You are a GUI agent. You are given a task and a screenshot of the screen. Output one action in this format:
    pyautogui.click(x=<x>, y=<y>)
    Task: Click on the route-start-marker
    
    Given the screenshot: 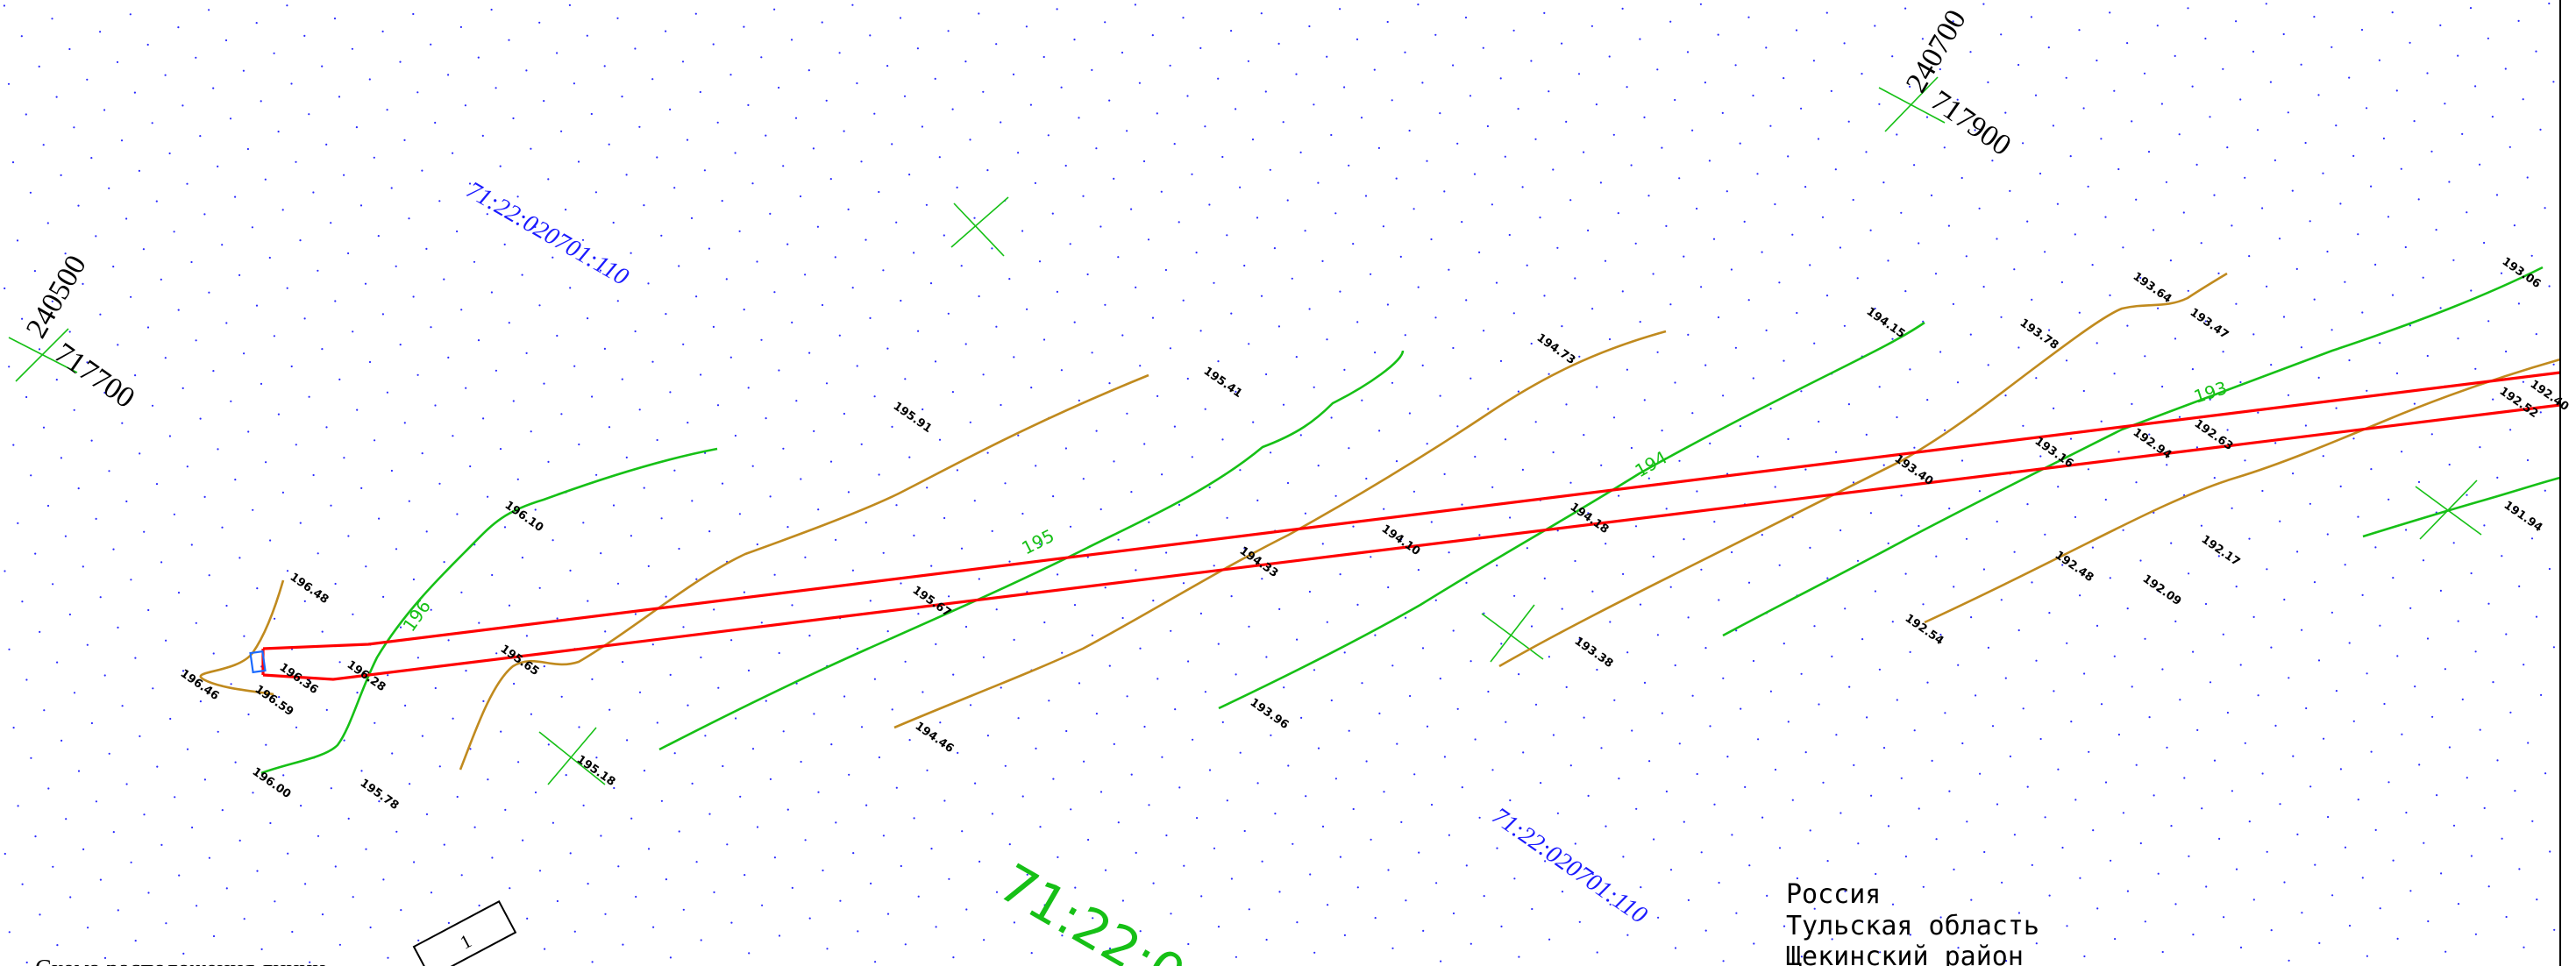 What is the action you would take?
    pyautogui.click(x=258, y=662)
    